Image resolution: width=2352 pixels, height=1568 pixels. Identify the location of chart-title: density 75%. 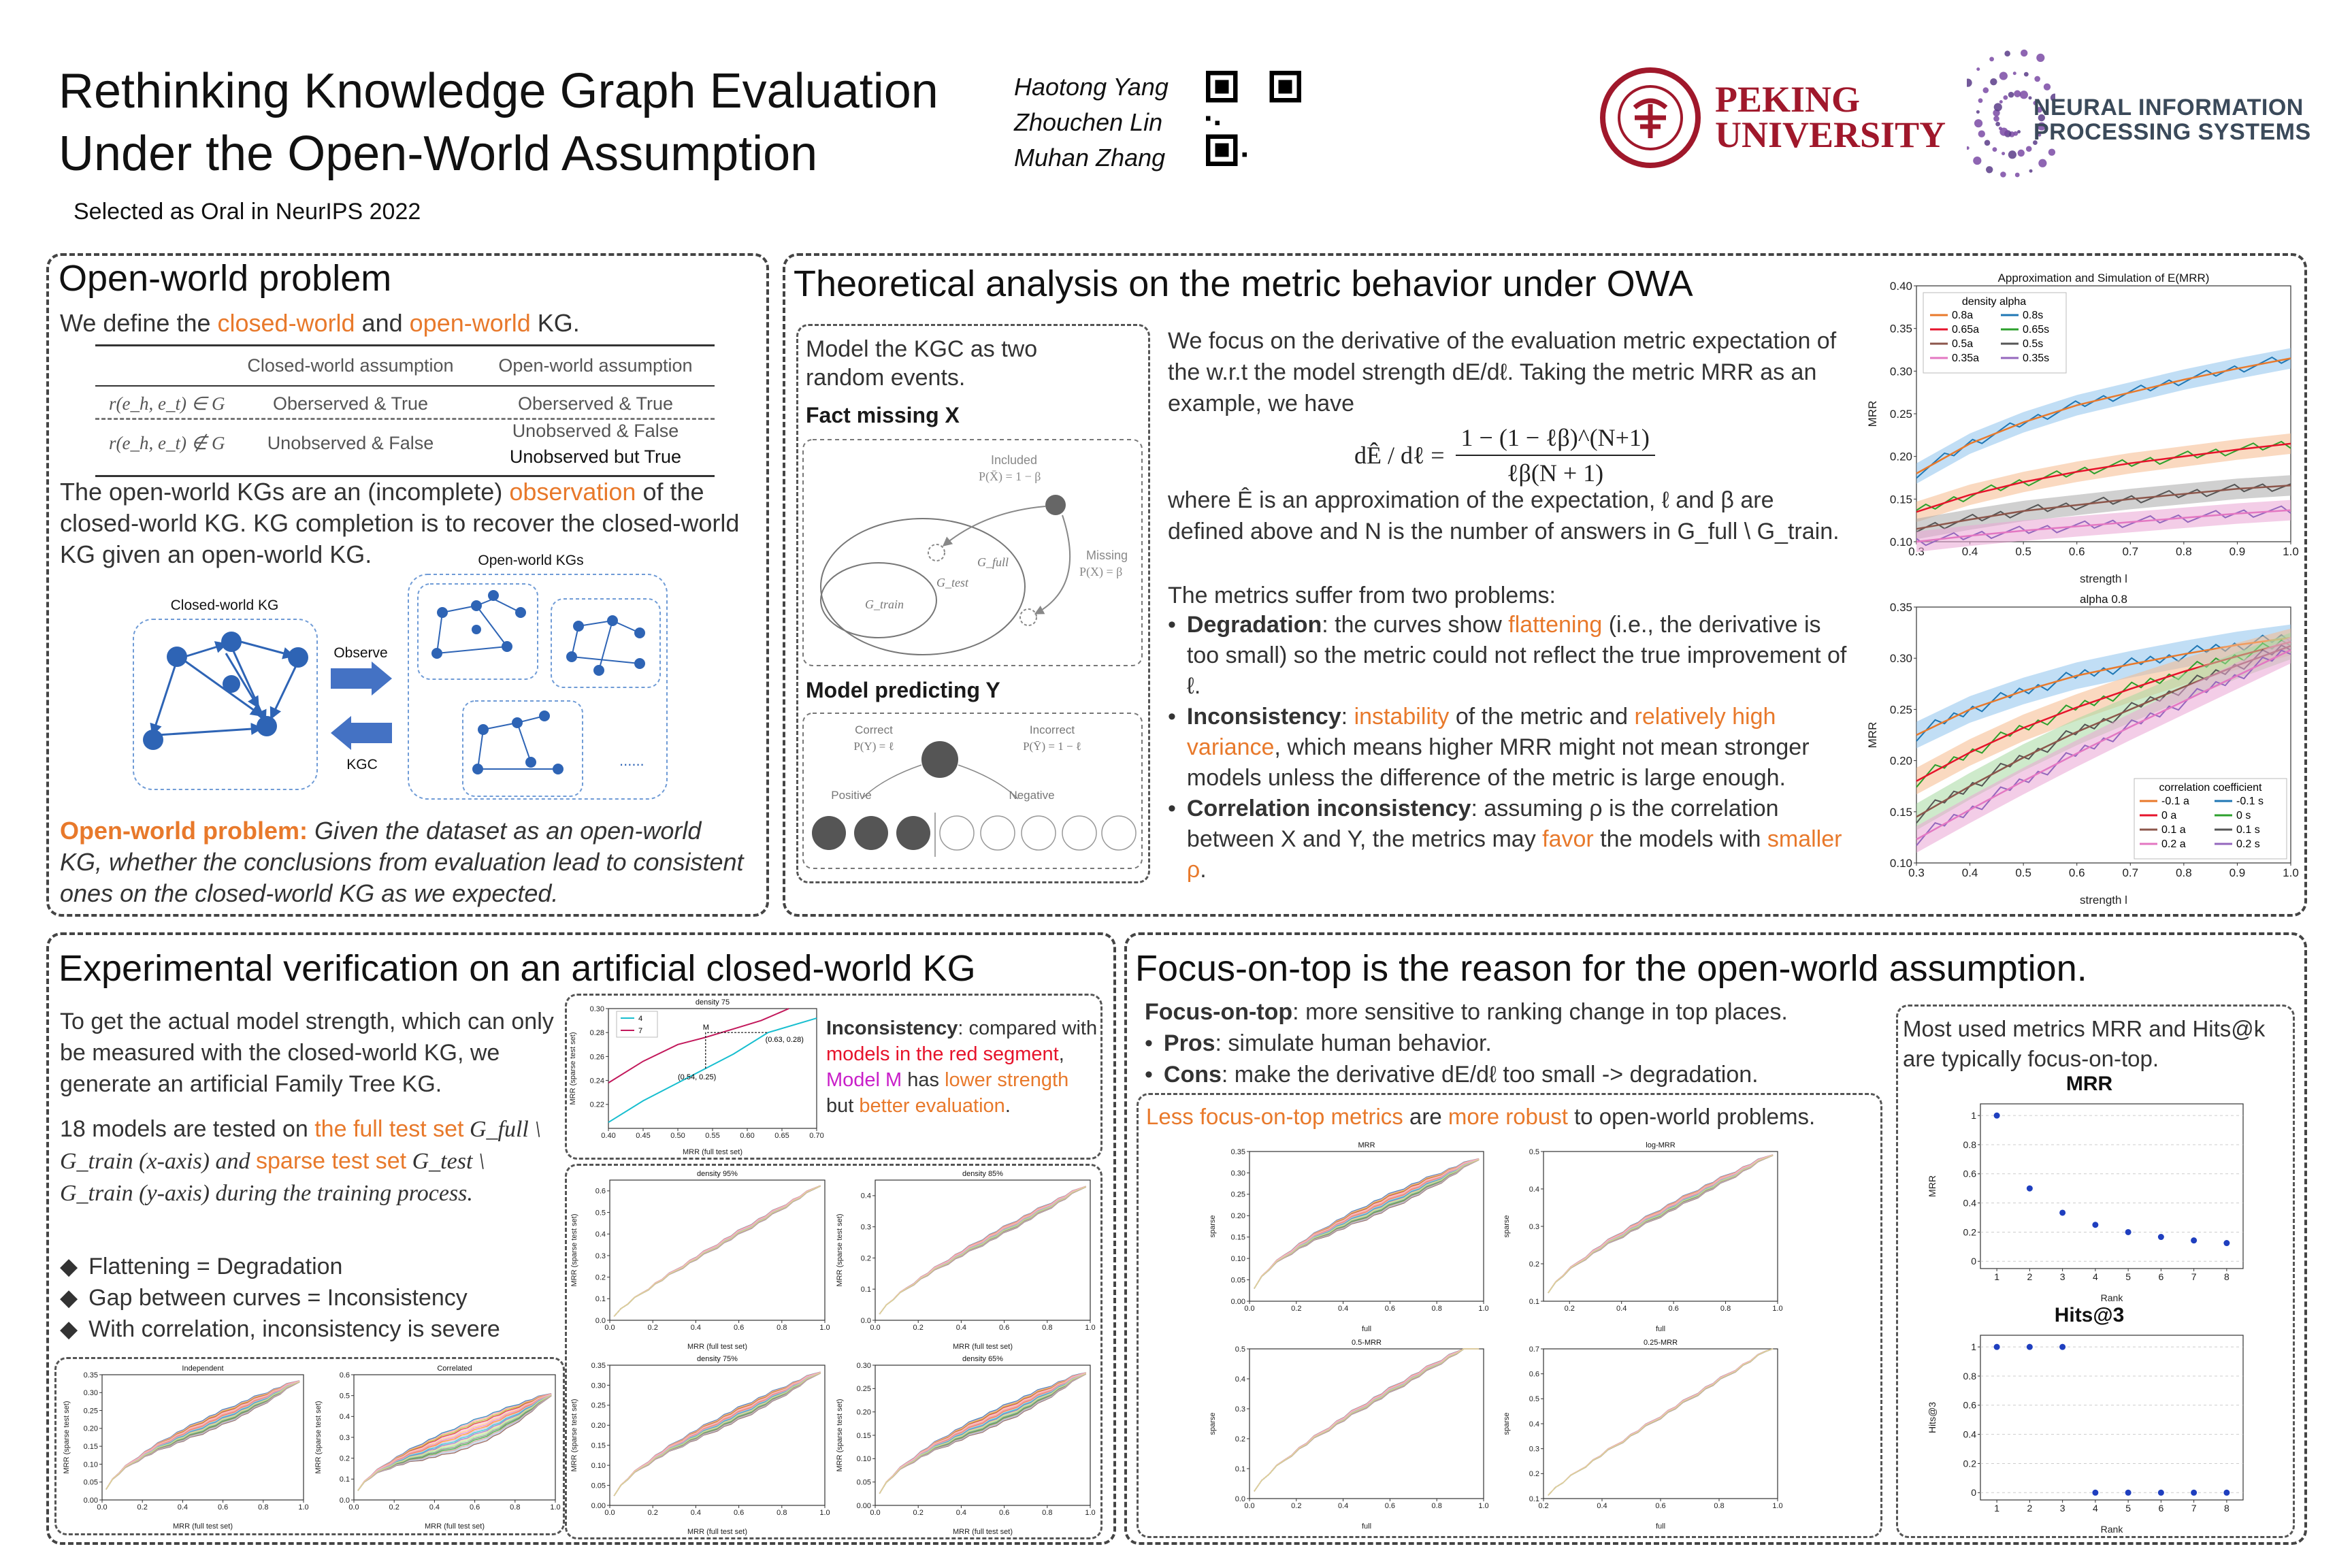
(718, 1359).